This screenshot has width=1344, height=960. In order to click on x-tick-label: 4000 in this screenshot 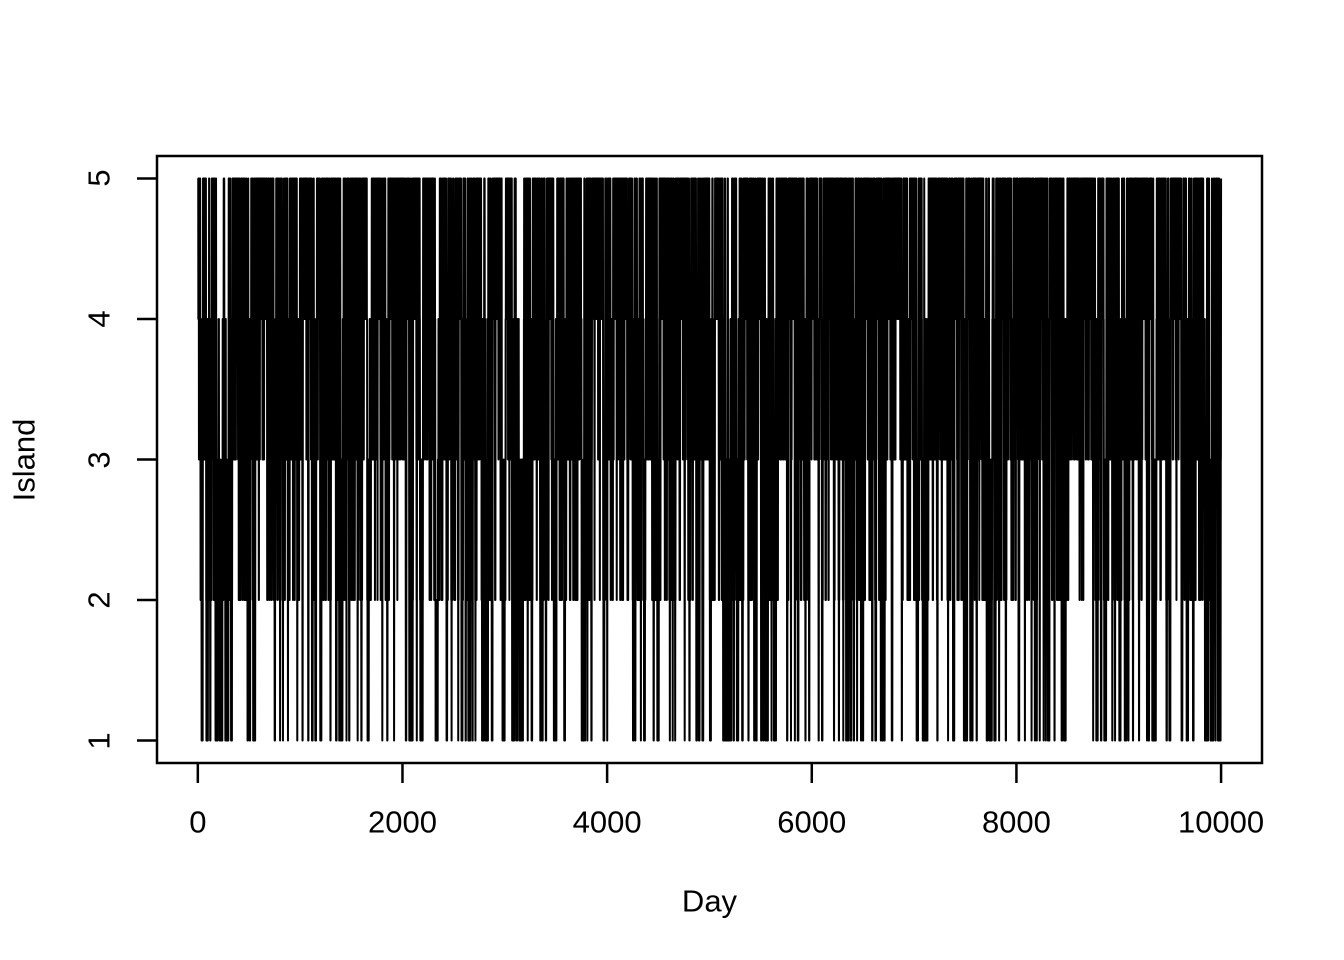, I will do `click(607, 822)`.